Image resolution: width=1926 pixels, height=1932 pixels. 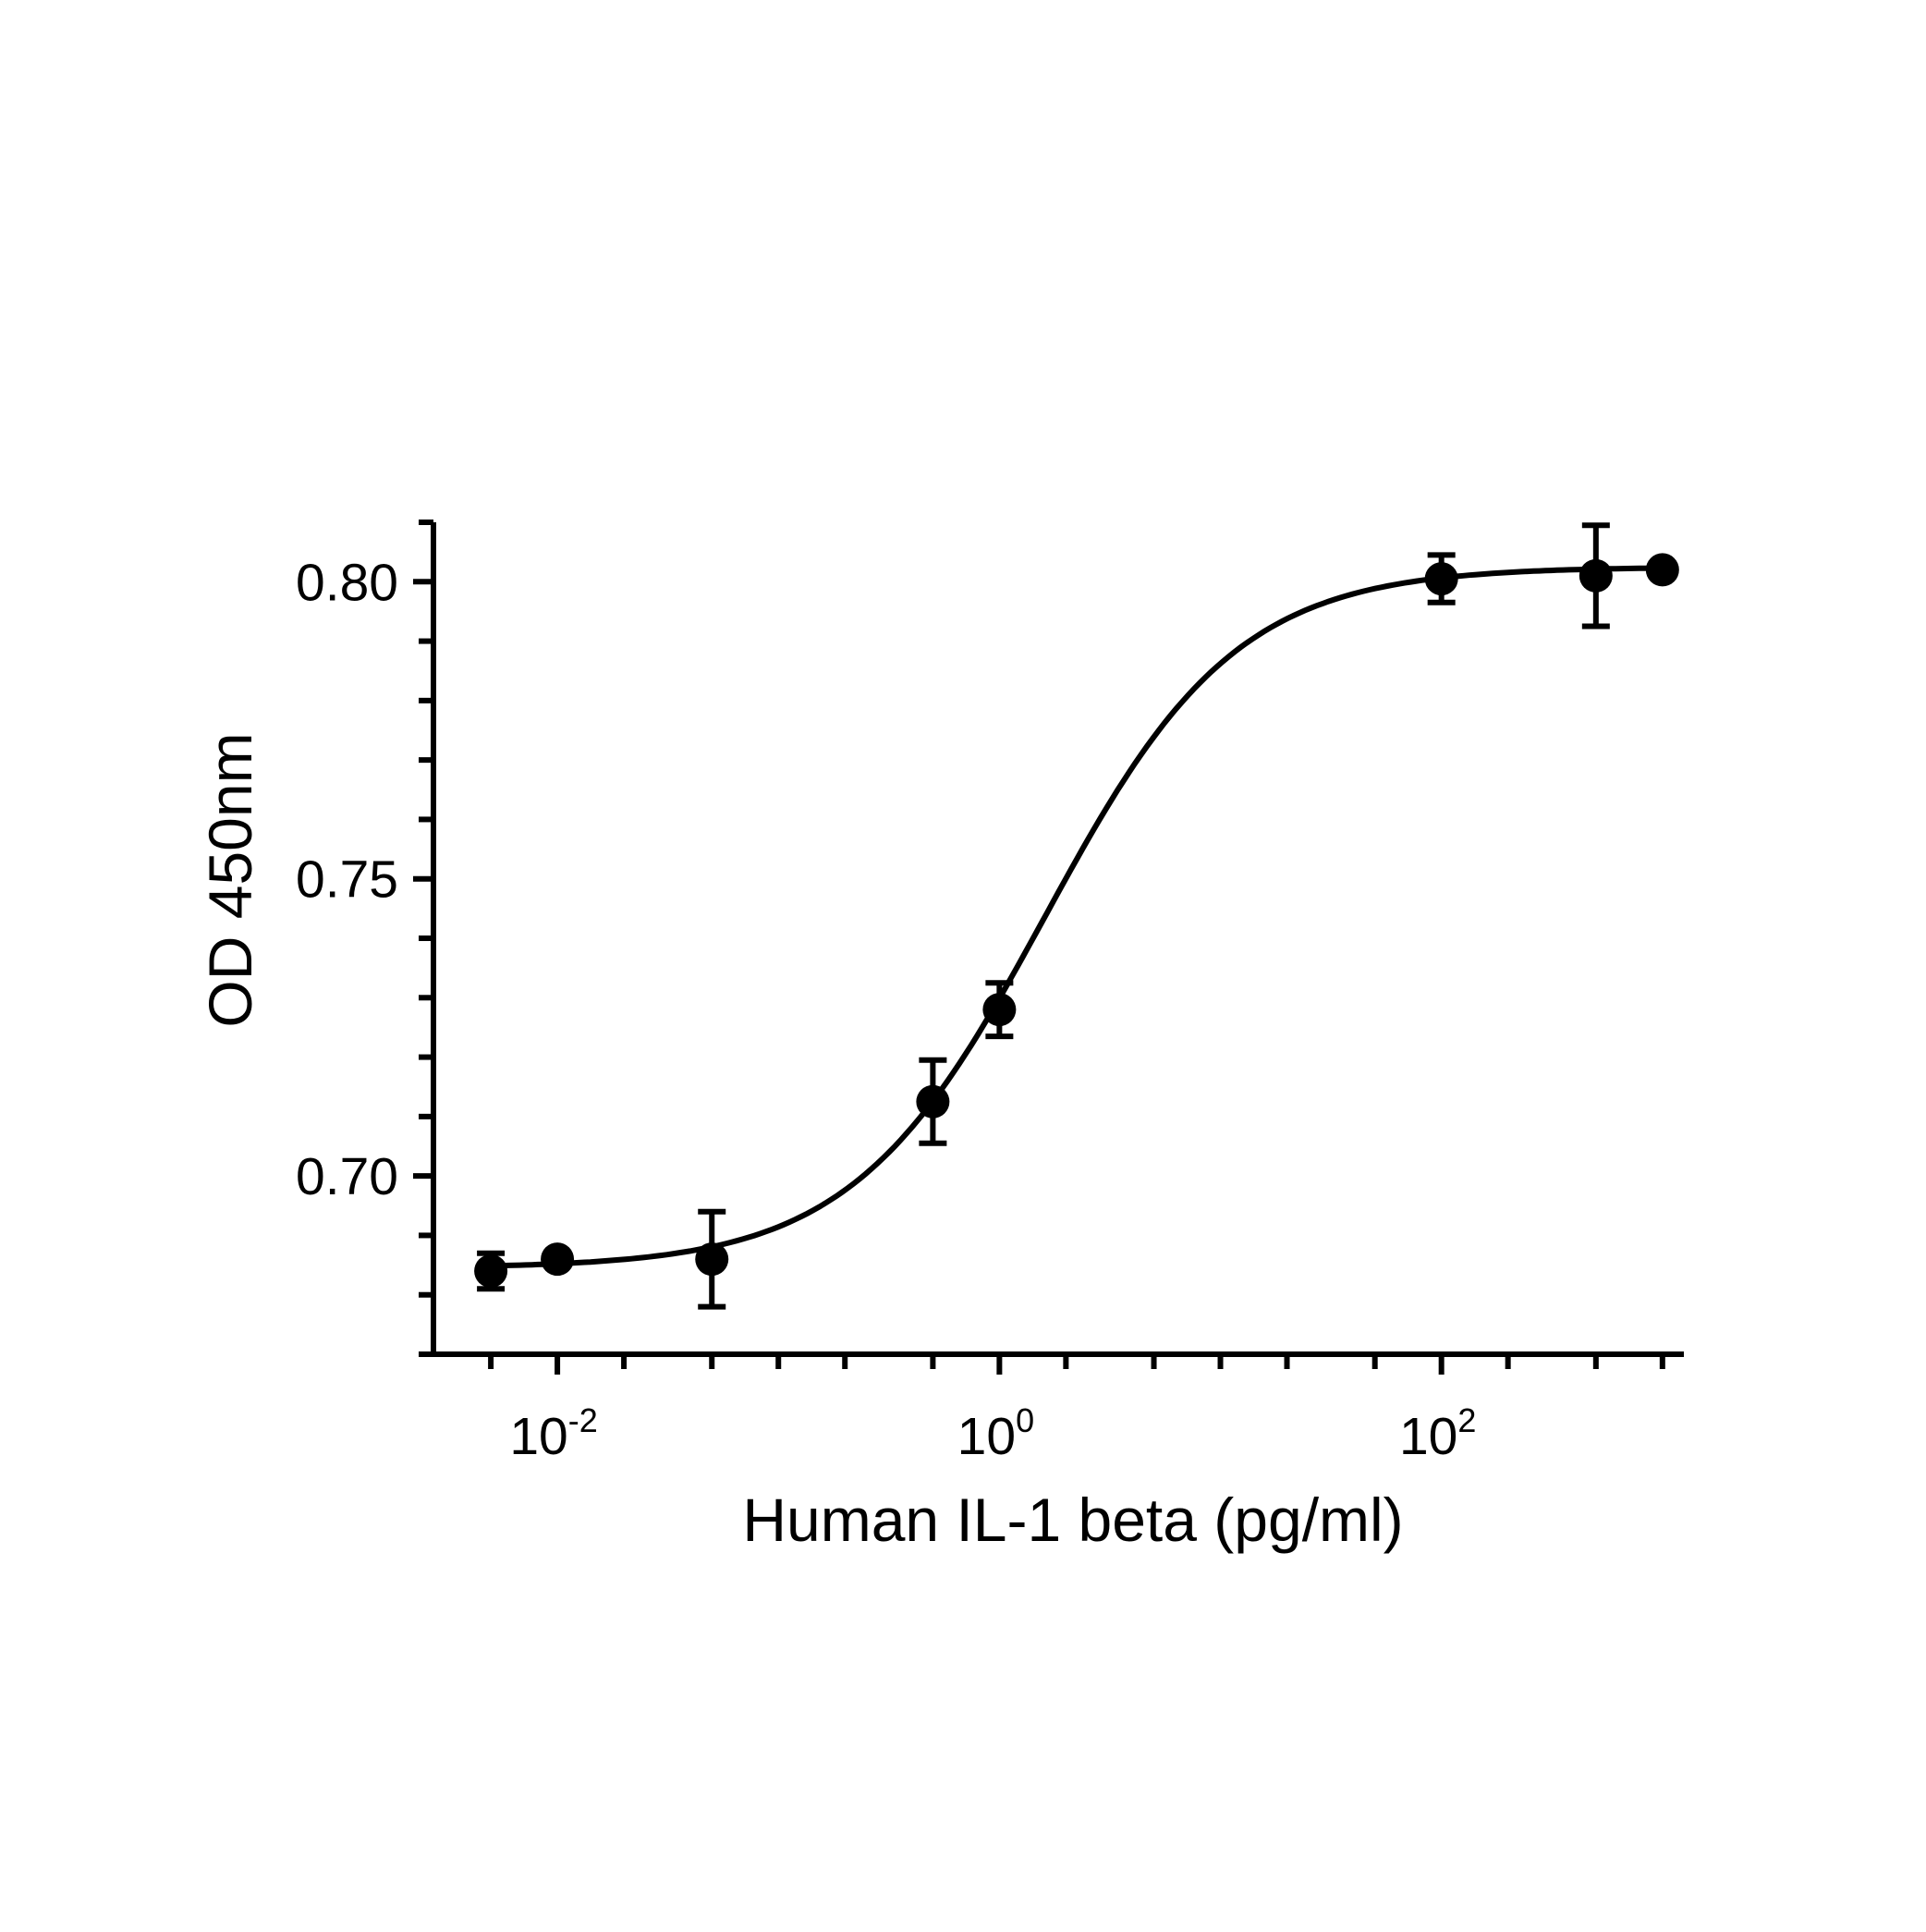 I want to click on x-axis-title: Human IL-1 beta (pg/ml), so click(x=1072, y=1520).